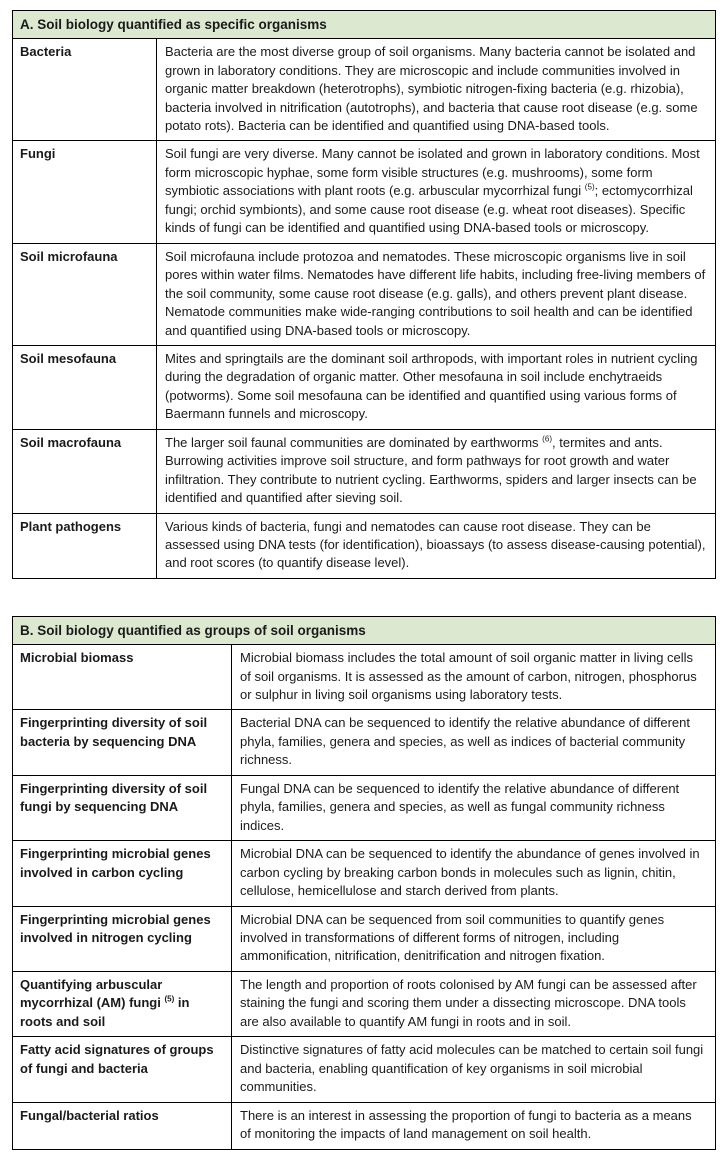 This screenshot has height=1174, width=728. What do you see at coordinates (84, 192) in the screenshot?
I see `row-label: Fungi` at bounding box center [84, 192].